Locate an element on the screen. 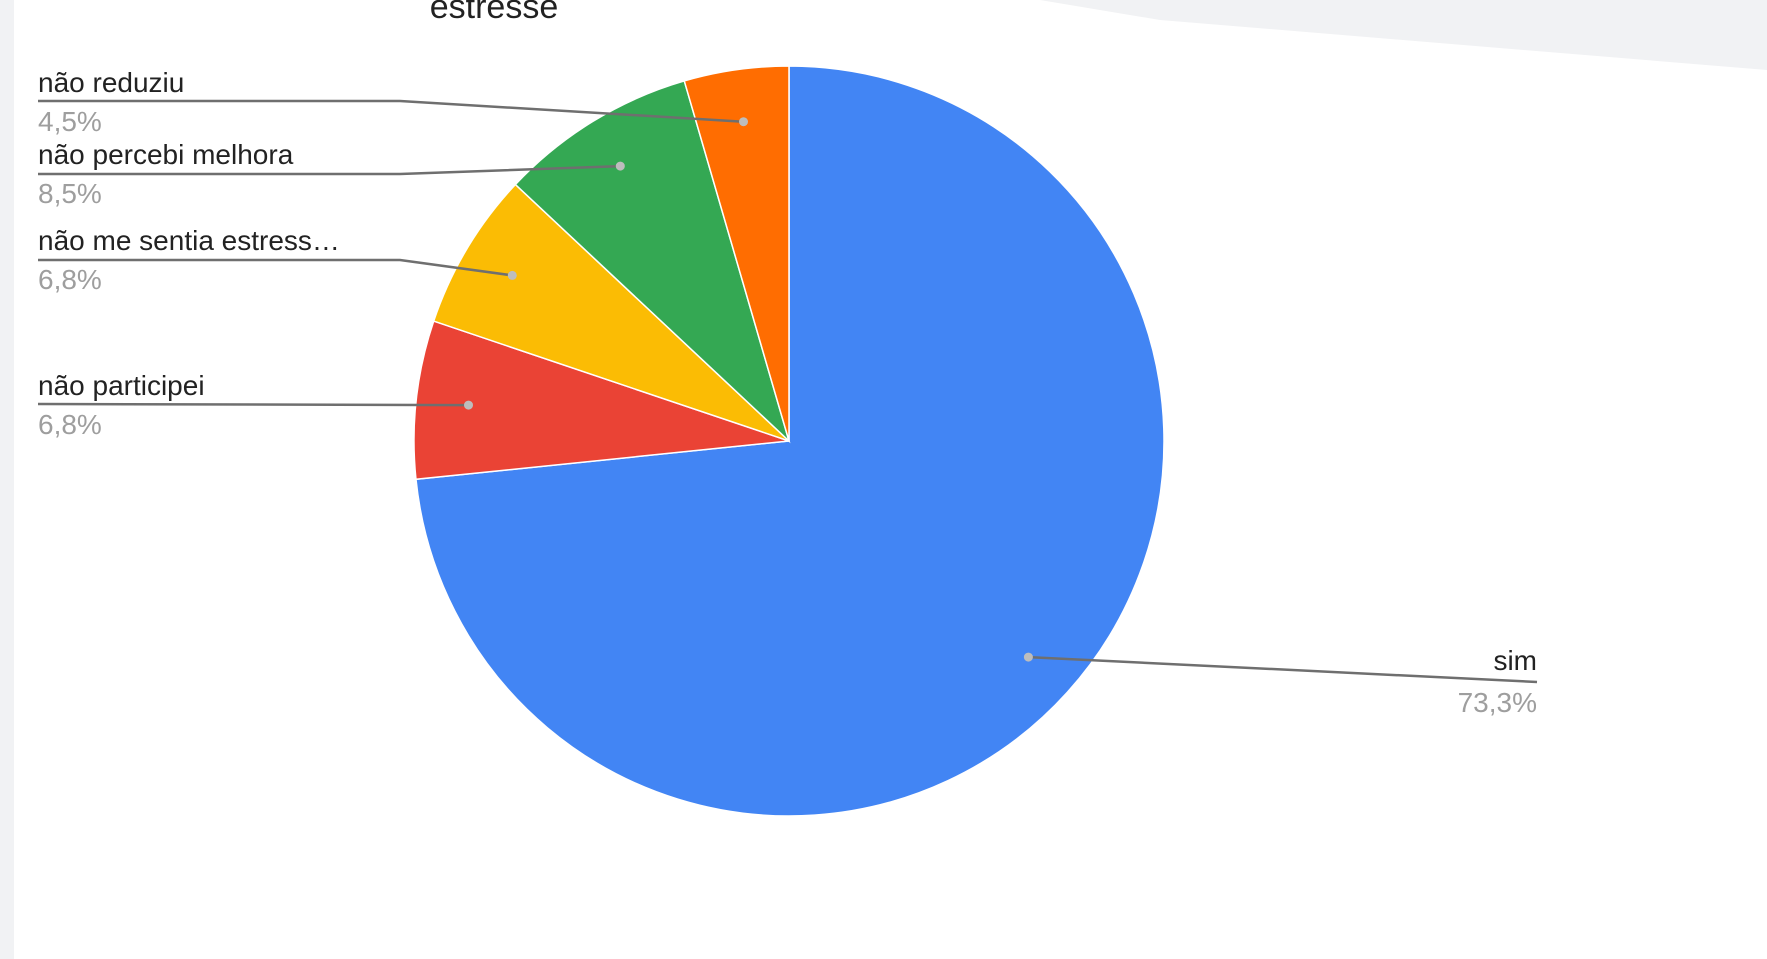 This screenshot has width=1767, height=959. leader-dot-nao-percebi-melhora is located at coordinates (620, 166).